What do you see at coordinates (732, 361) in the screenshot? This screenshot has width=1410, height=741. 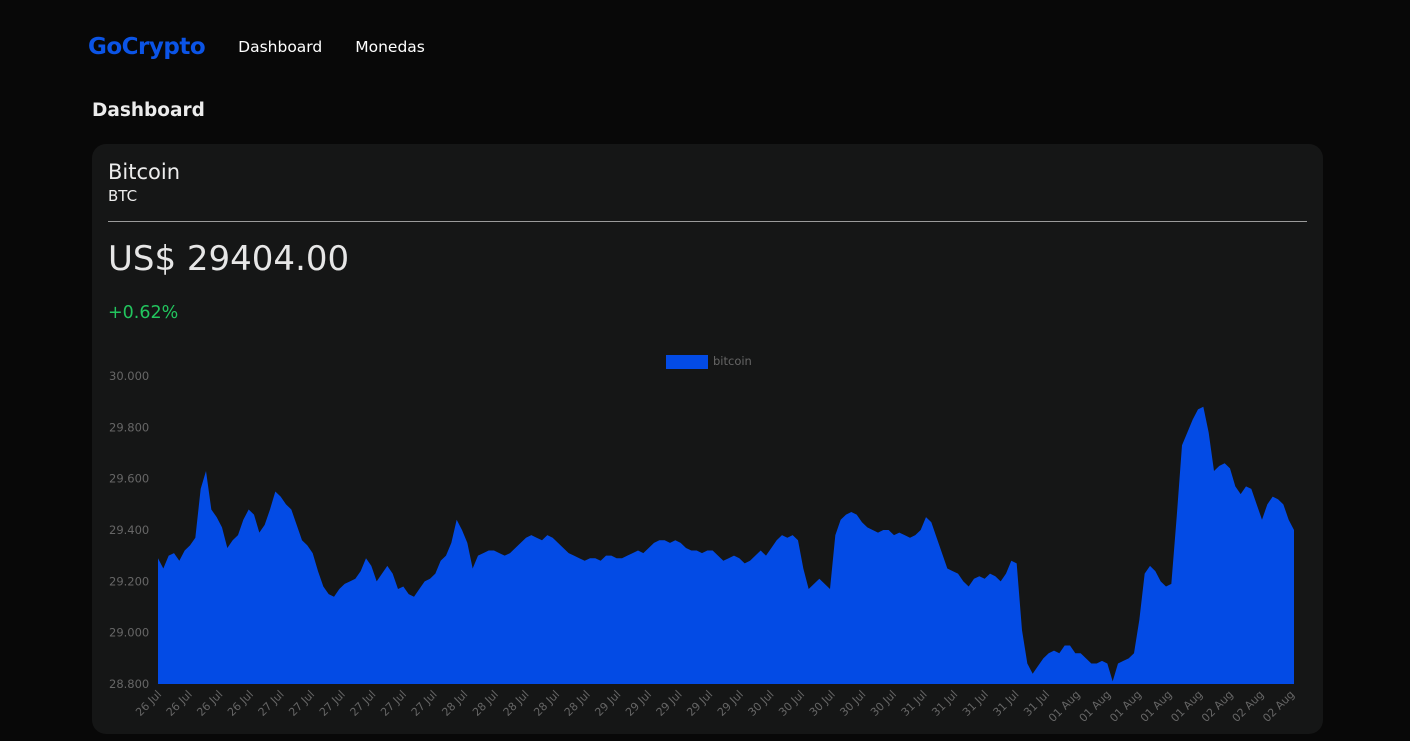 I see `legend-label-bitcoin: bitcoin` at bounding box center [732, 361].